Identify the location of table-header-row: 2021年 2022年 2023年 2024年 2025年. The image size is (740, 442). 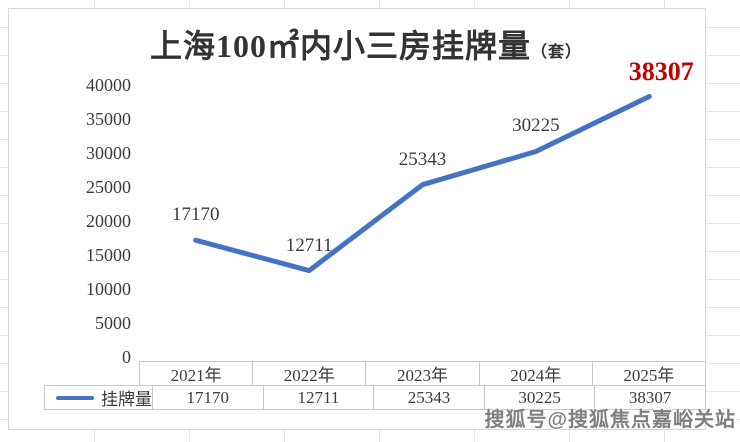
(423, 373).